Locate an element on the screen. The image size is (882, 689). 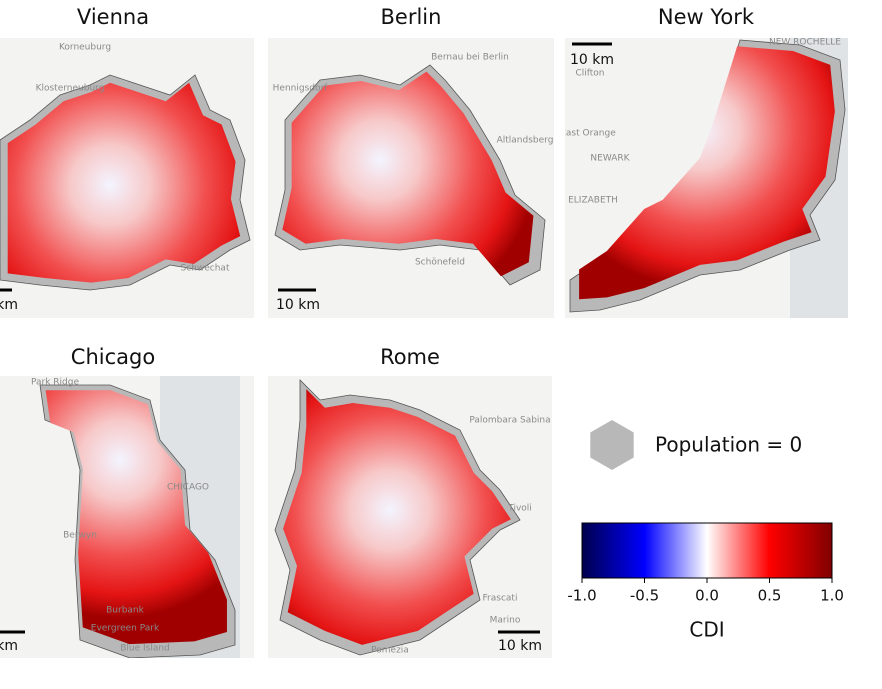
colorbar-tick-label: 0.5 is located at coordinates (770, 596).